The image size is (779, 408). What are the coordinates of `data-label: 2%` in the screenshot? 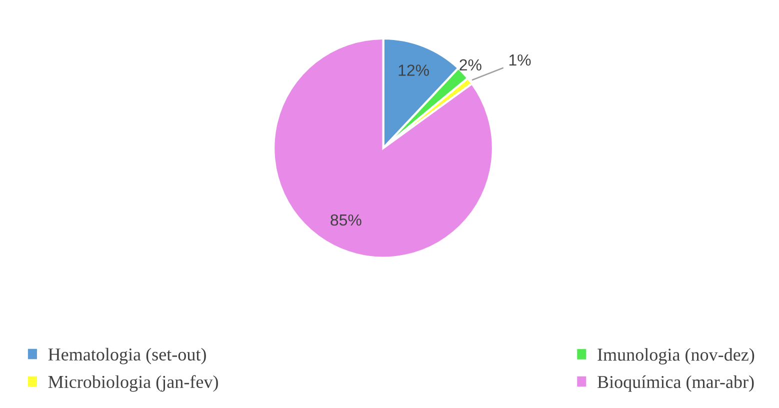 It's located at (471, 64).